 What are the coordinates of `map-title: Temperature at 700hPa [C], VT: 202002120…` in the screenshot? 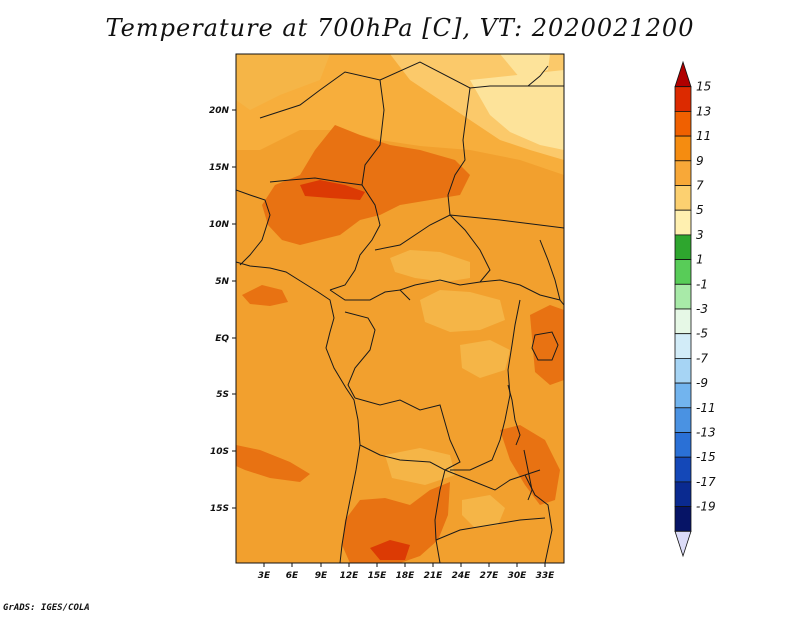 It's located at (400, 28).